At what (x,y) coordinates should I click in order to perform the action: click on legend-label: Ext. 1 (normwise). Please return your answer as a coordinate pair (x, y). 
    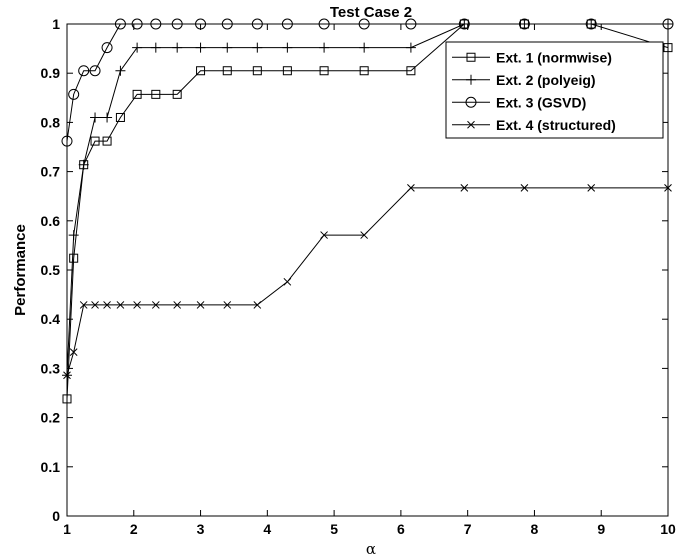
    Looking at the image, I should click on (554, 57).